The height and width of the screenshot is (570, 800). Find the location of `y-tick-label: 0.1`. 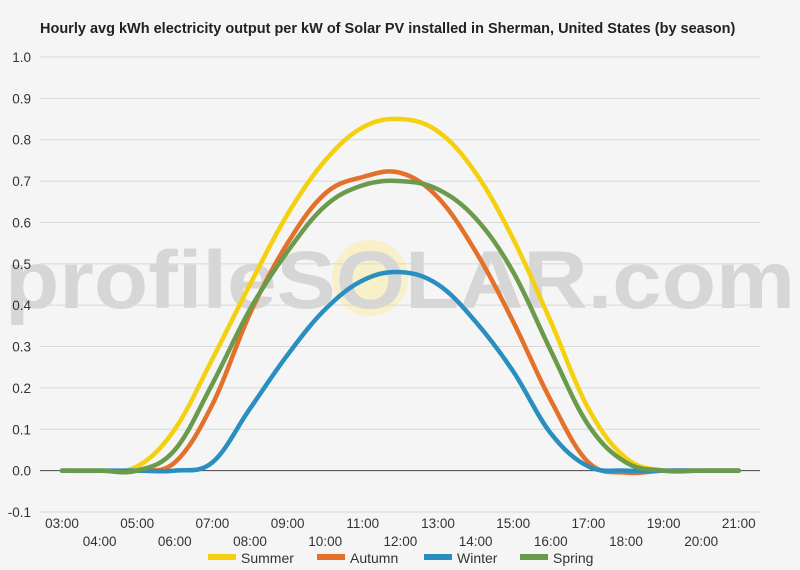

y-tick-label: 0.1 is located at coordinates (21, 429).